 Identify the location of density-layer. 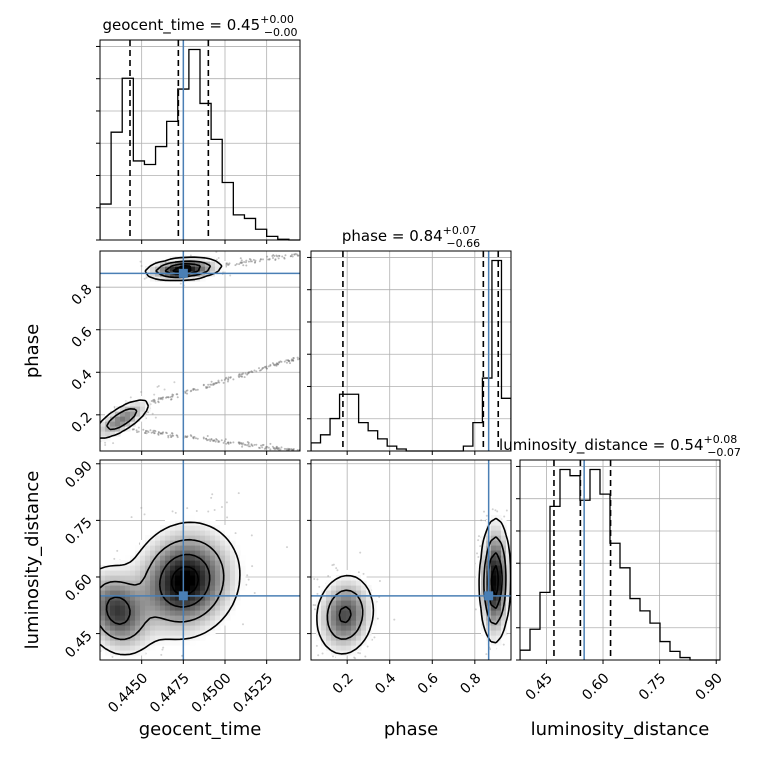
(411, 560).